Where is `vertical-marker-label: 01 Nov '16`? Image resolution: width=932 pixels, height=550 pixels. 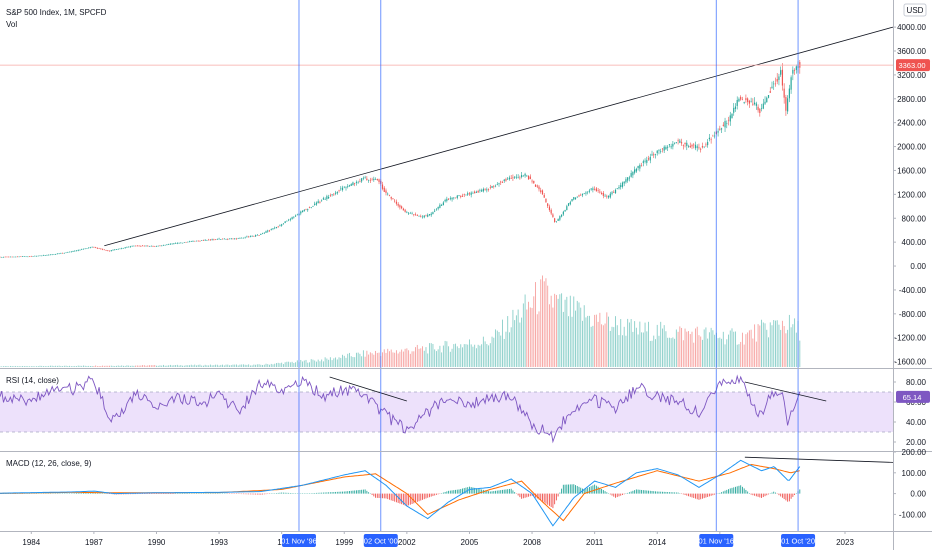
vertical-marker-label: 01 Nov '16 is located at coordinates (716, 541).